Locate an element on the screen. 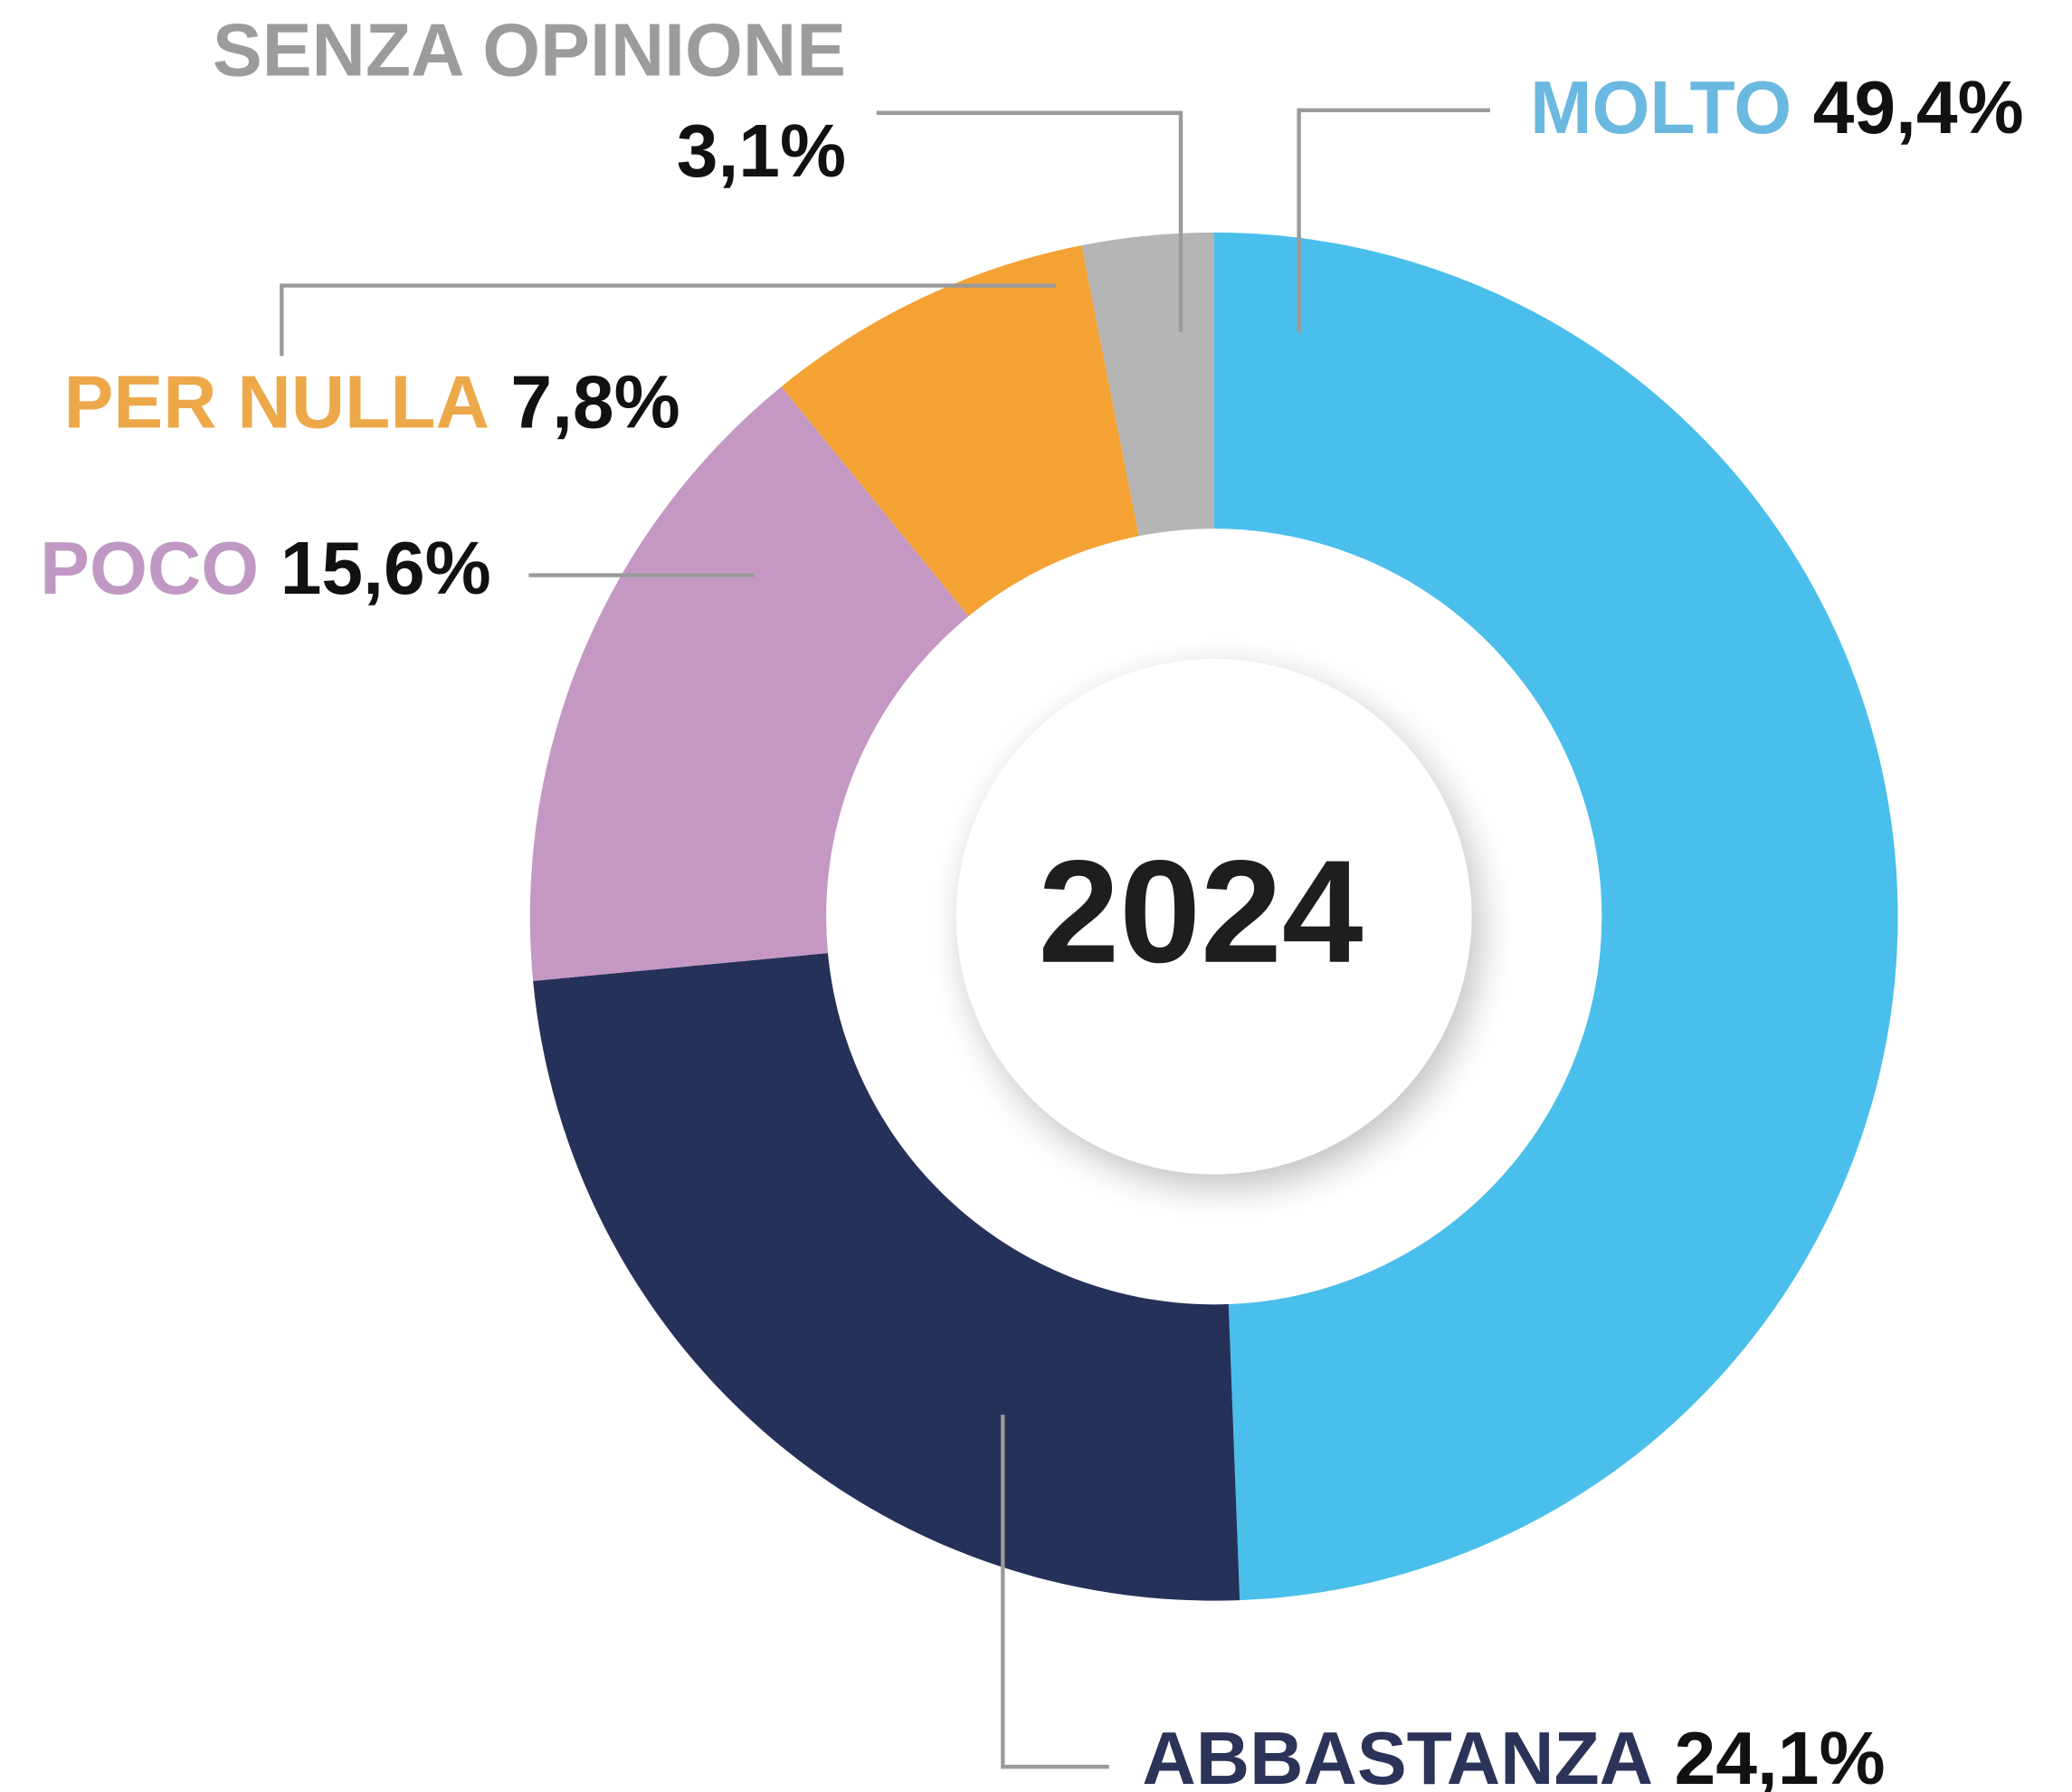  center-disc is located at coordinates (1213, 917).